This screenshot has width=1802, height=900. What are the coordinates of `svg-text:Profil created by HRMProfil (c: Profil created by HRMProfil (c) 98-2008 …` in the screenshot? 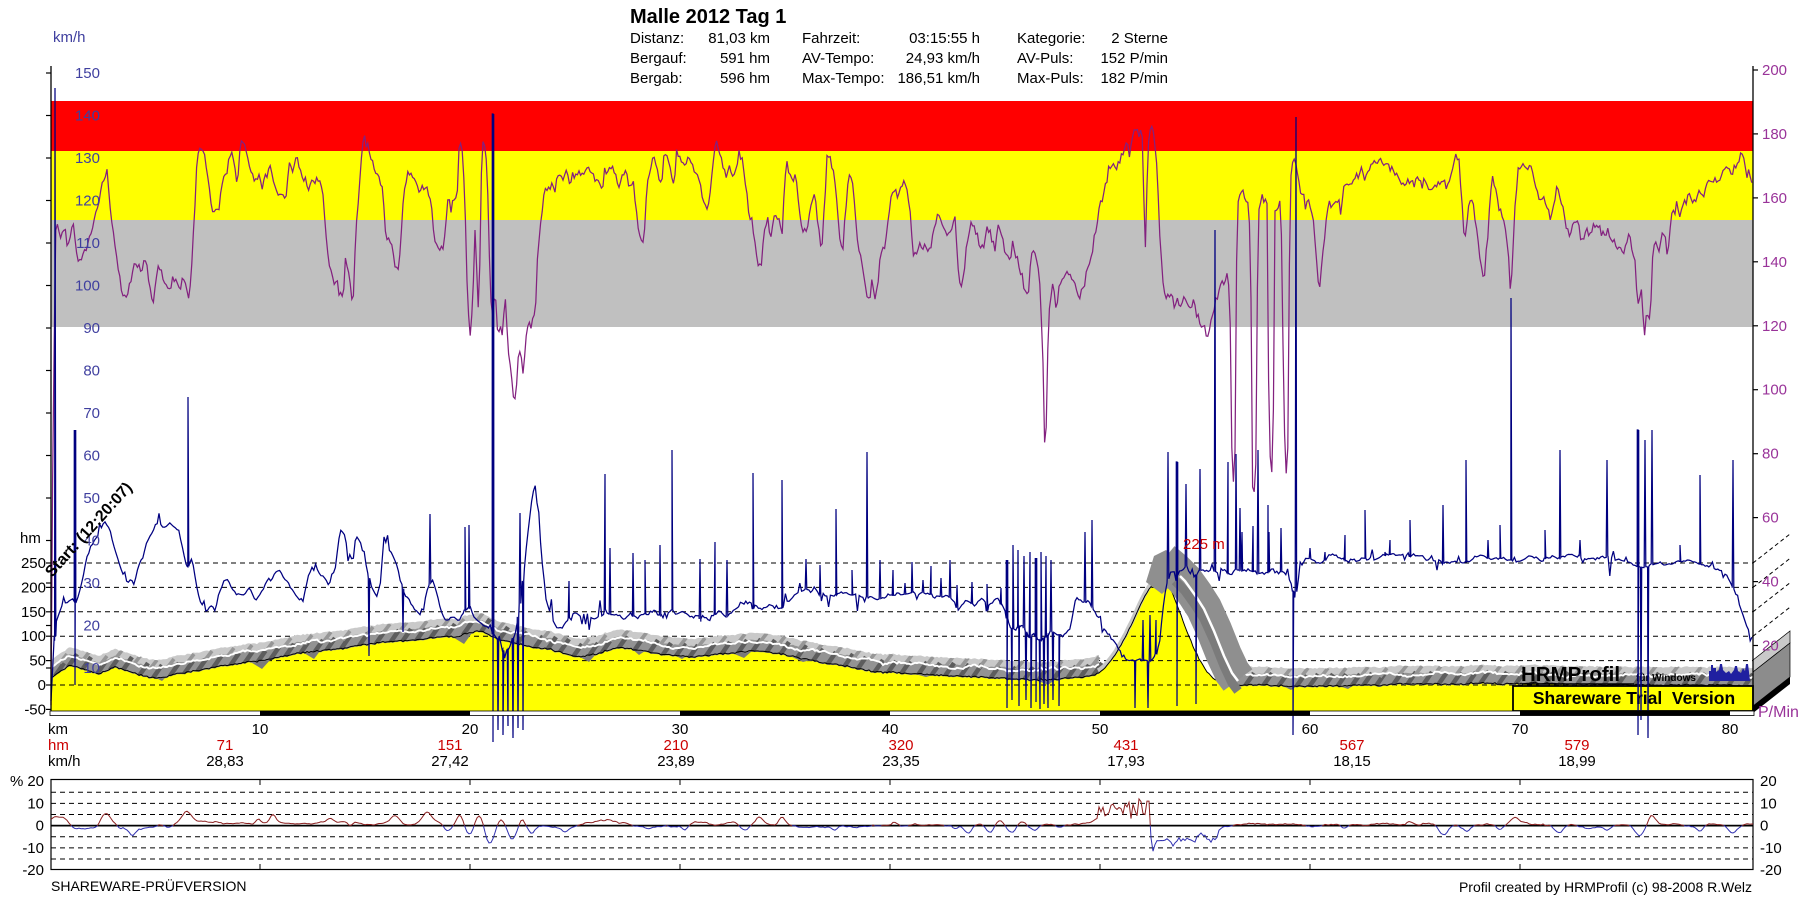 It's located at (1605, 887).